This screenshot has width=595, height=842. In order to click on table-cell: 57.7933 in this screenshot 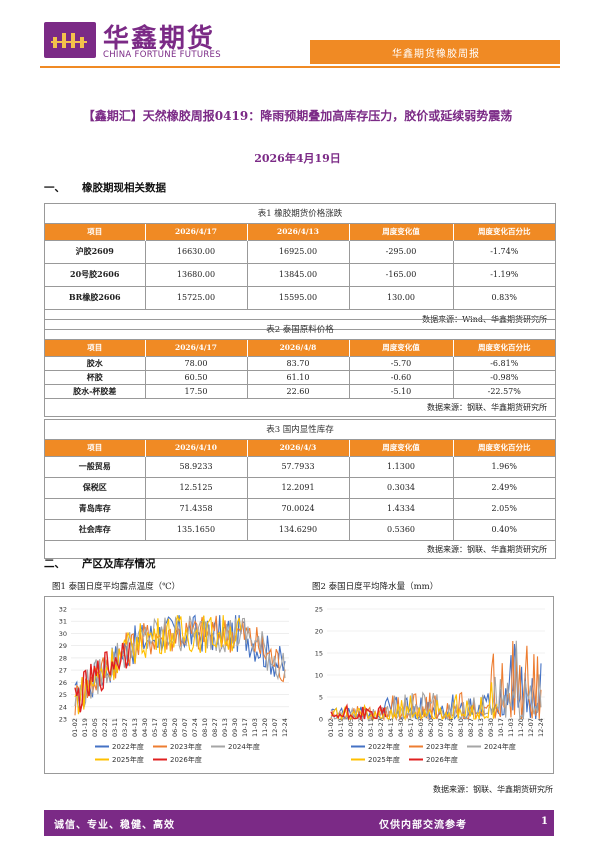, I will do `click(298, 466)`.